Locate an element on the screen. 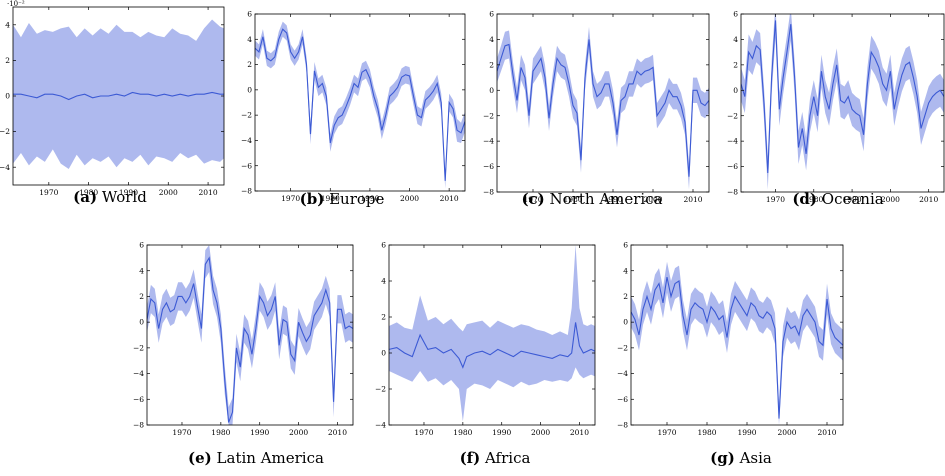  oceania-confidence-band is located at coordinates (842, 102).